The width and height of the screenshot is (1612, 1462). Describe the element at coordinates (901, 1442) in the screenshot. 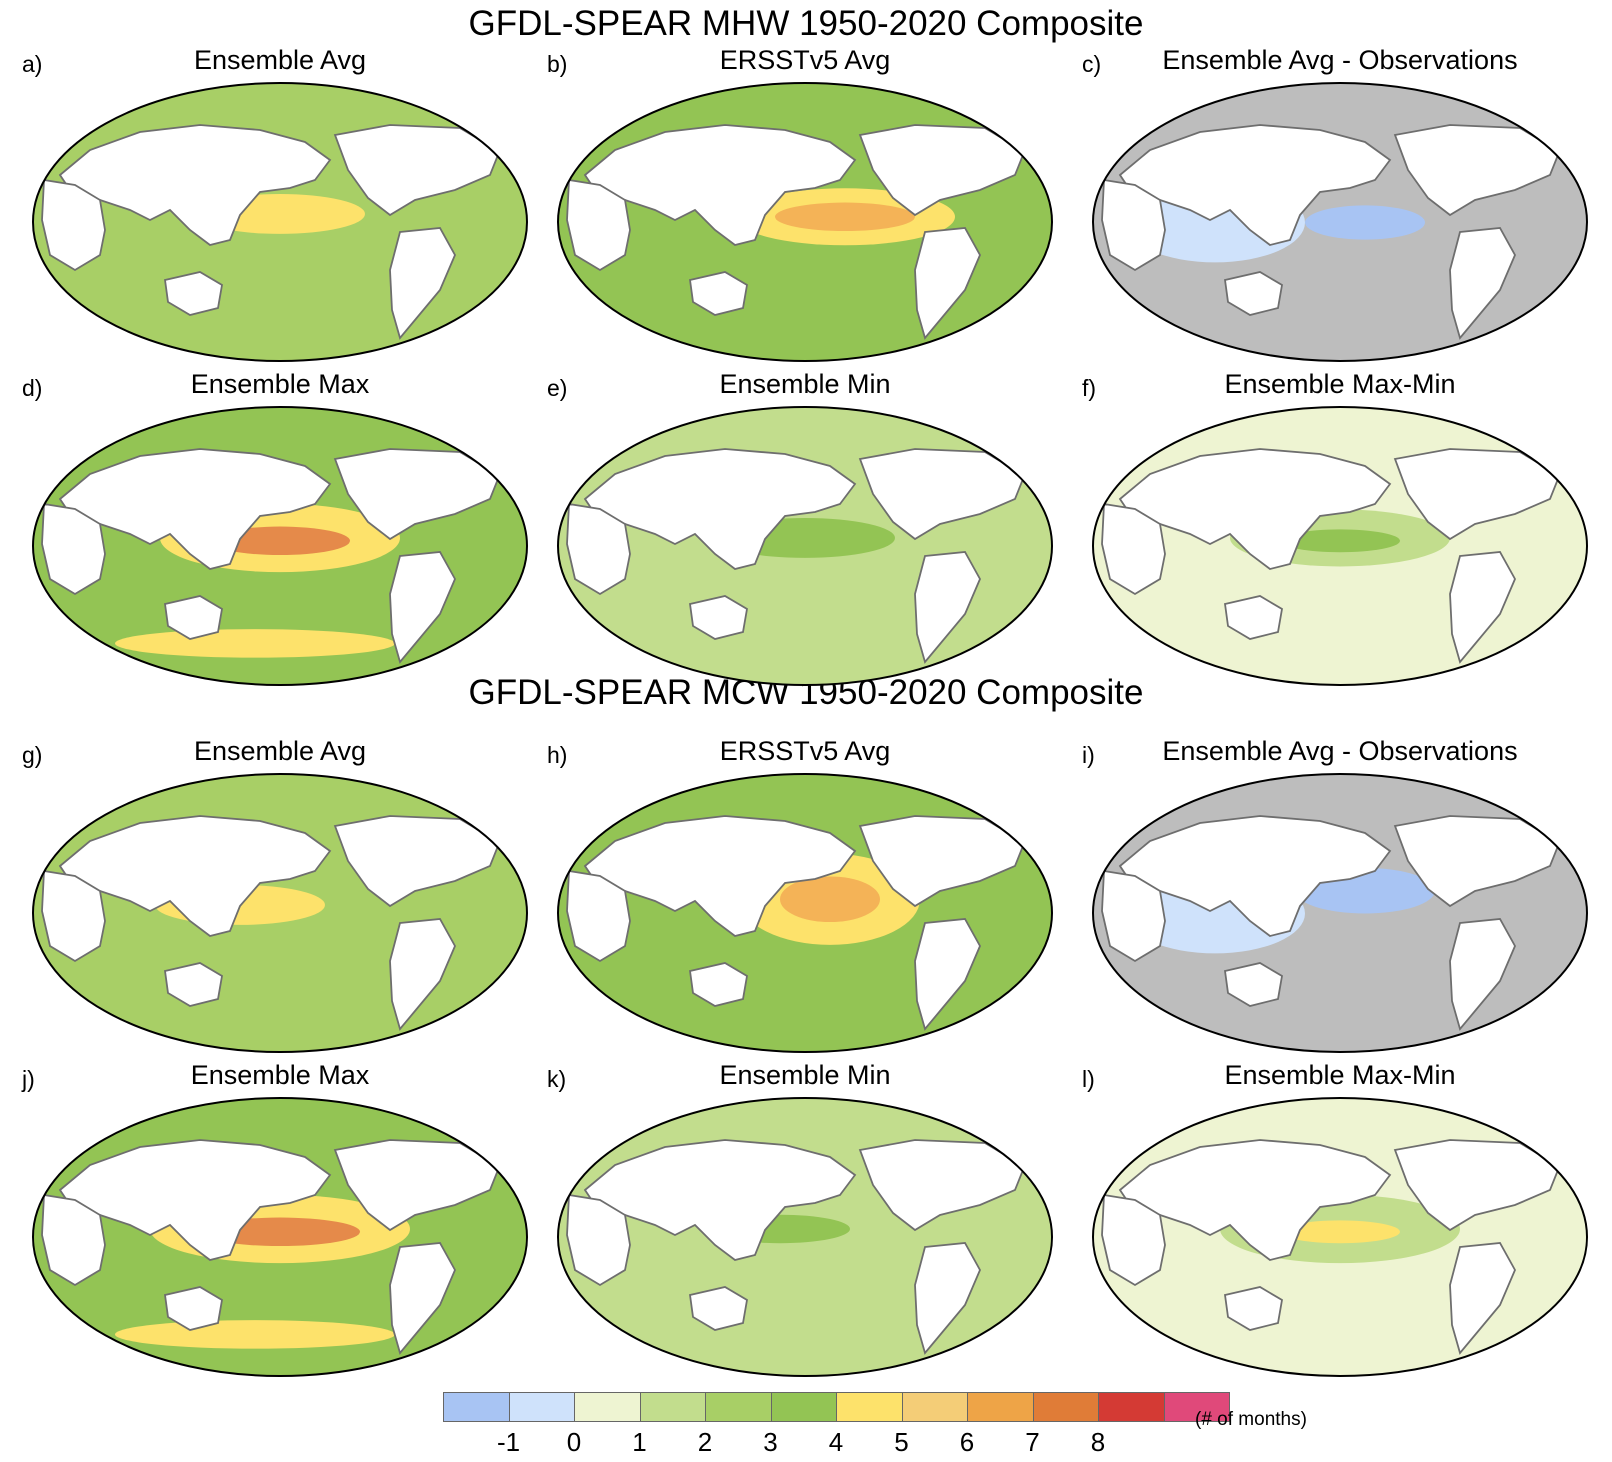

I see `colorbar-tick-label: 5` at that location.